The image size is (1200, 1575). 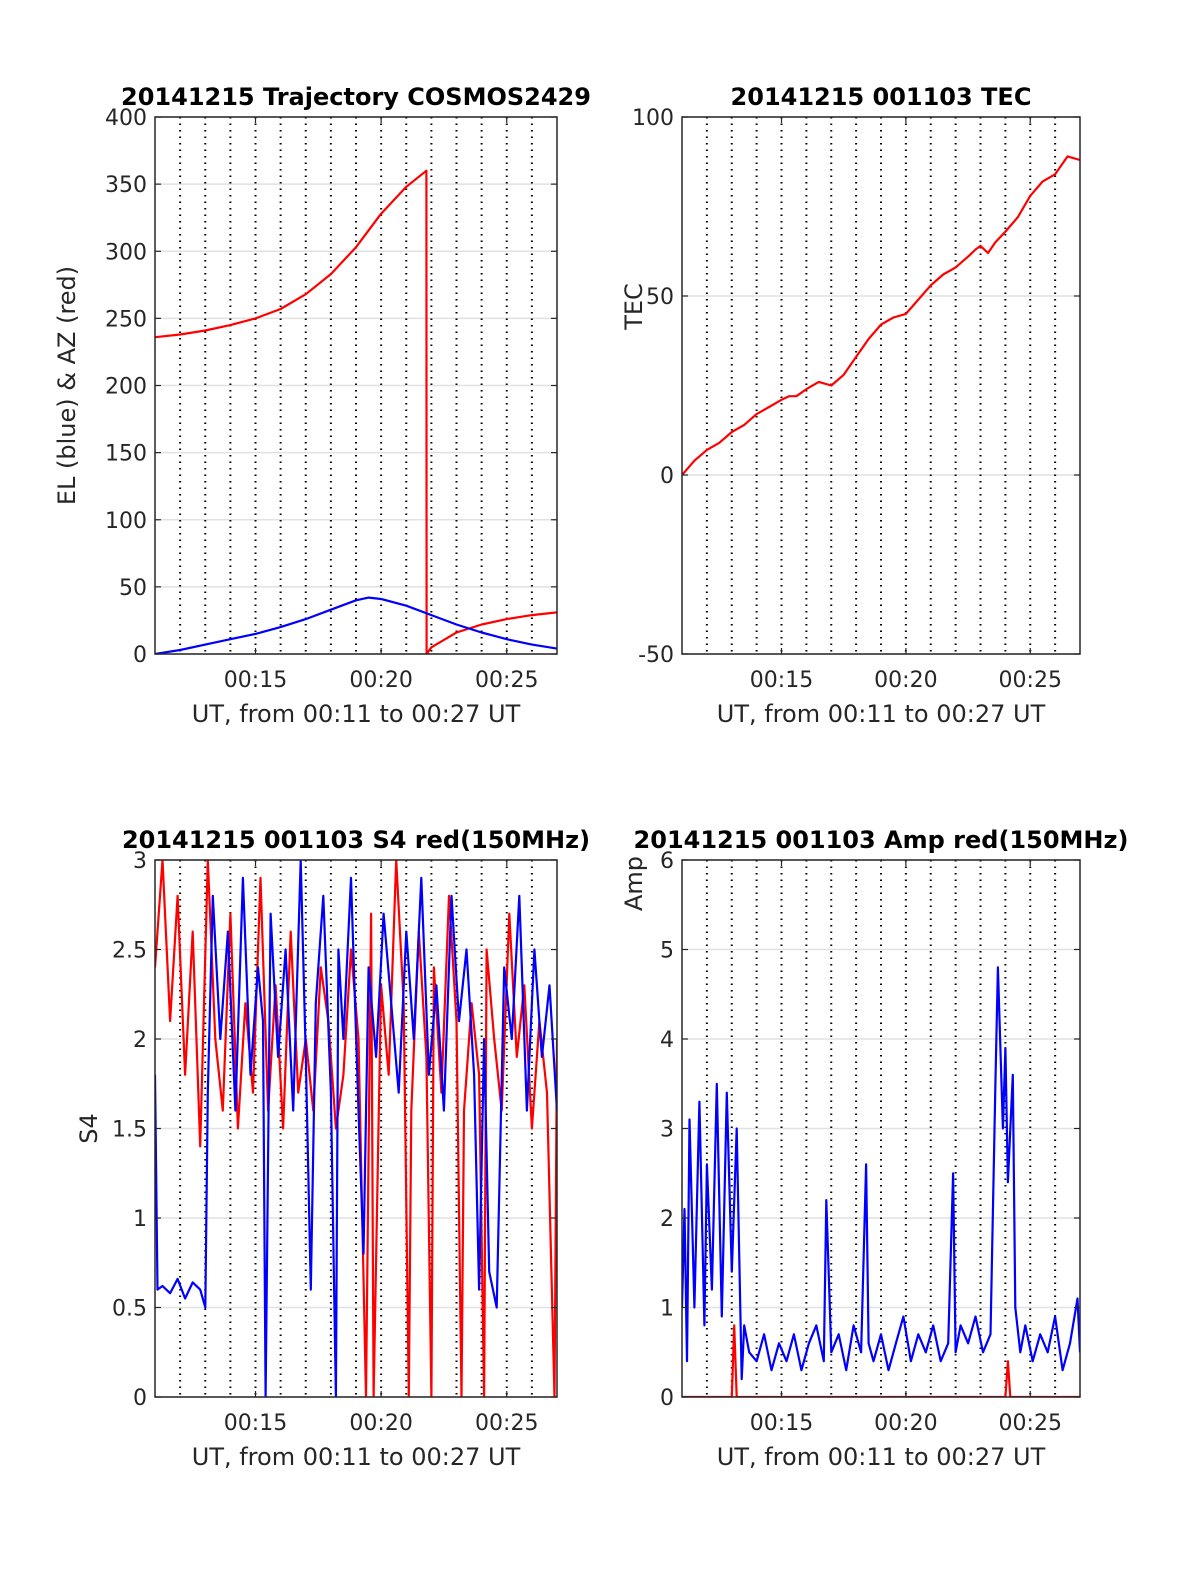 What do you see at coordinates (129, 951) in the screenshot?
I see `y-tick-label: 2.5` at bounding box center [129, 951].